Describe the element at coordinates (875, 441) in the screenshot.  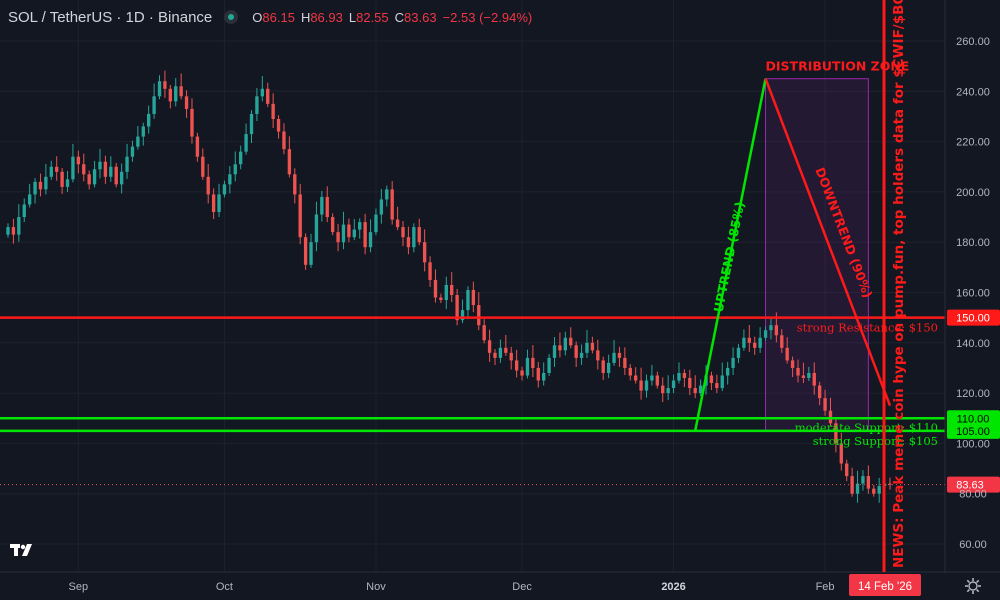
I see `level-label: strong Support: $105` at that location.